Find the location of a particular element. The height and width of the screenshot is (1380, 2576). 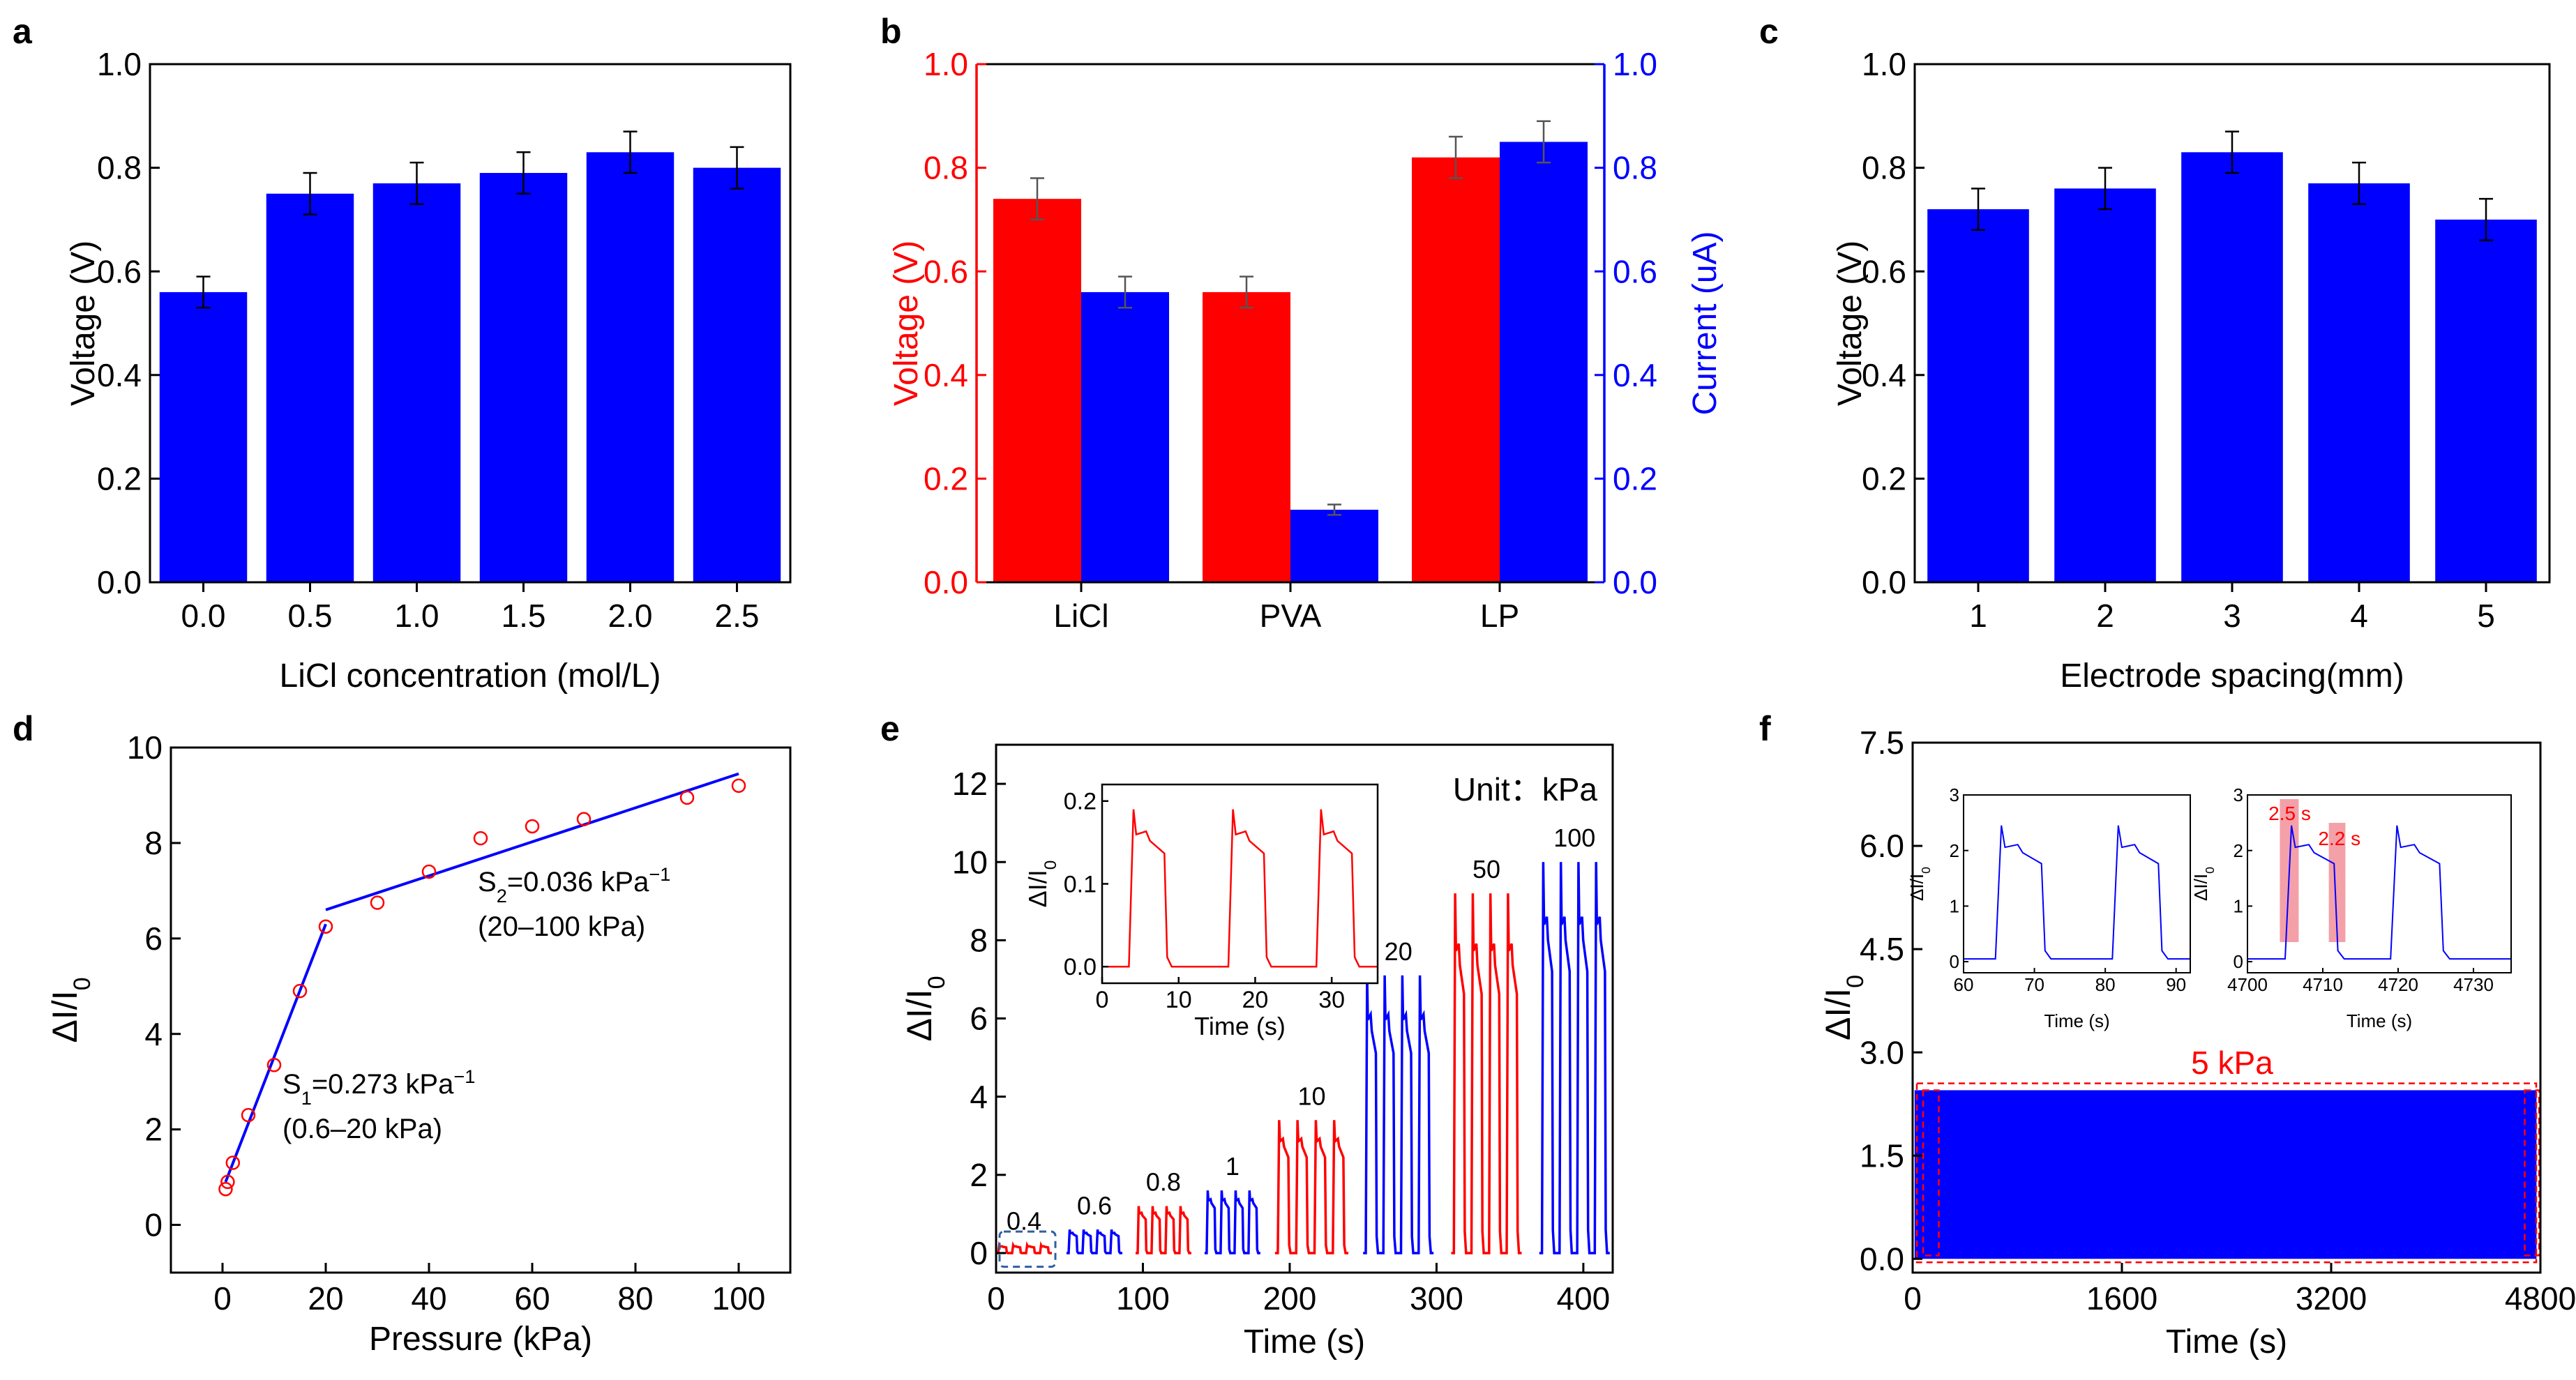

x-axis-title: Electrode spacing(mm) is located at coordinates (2232, 676).